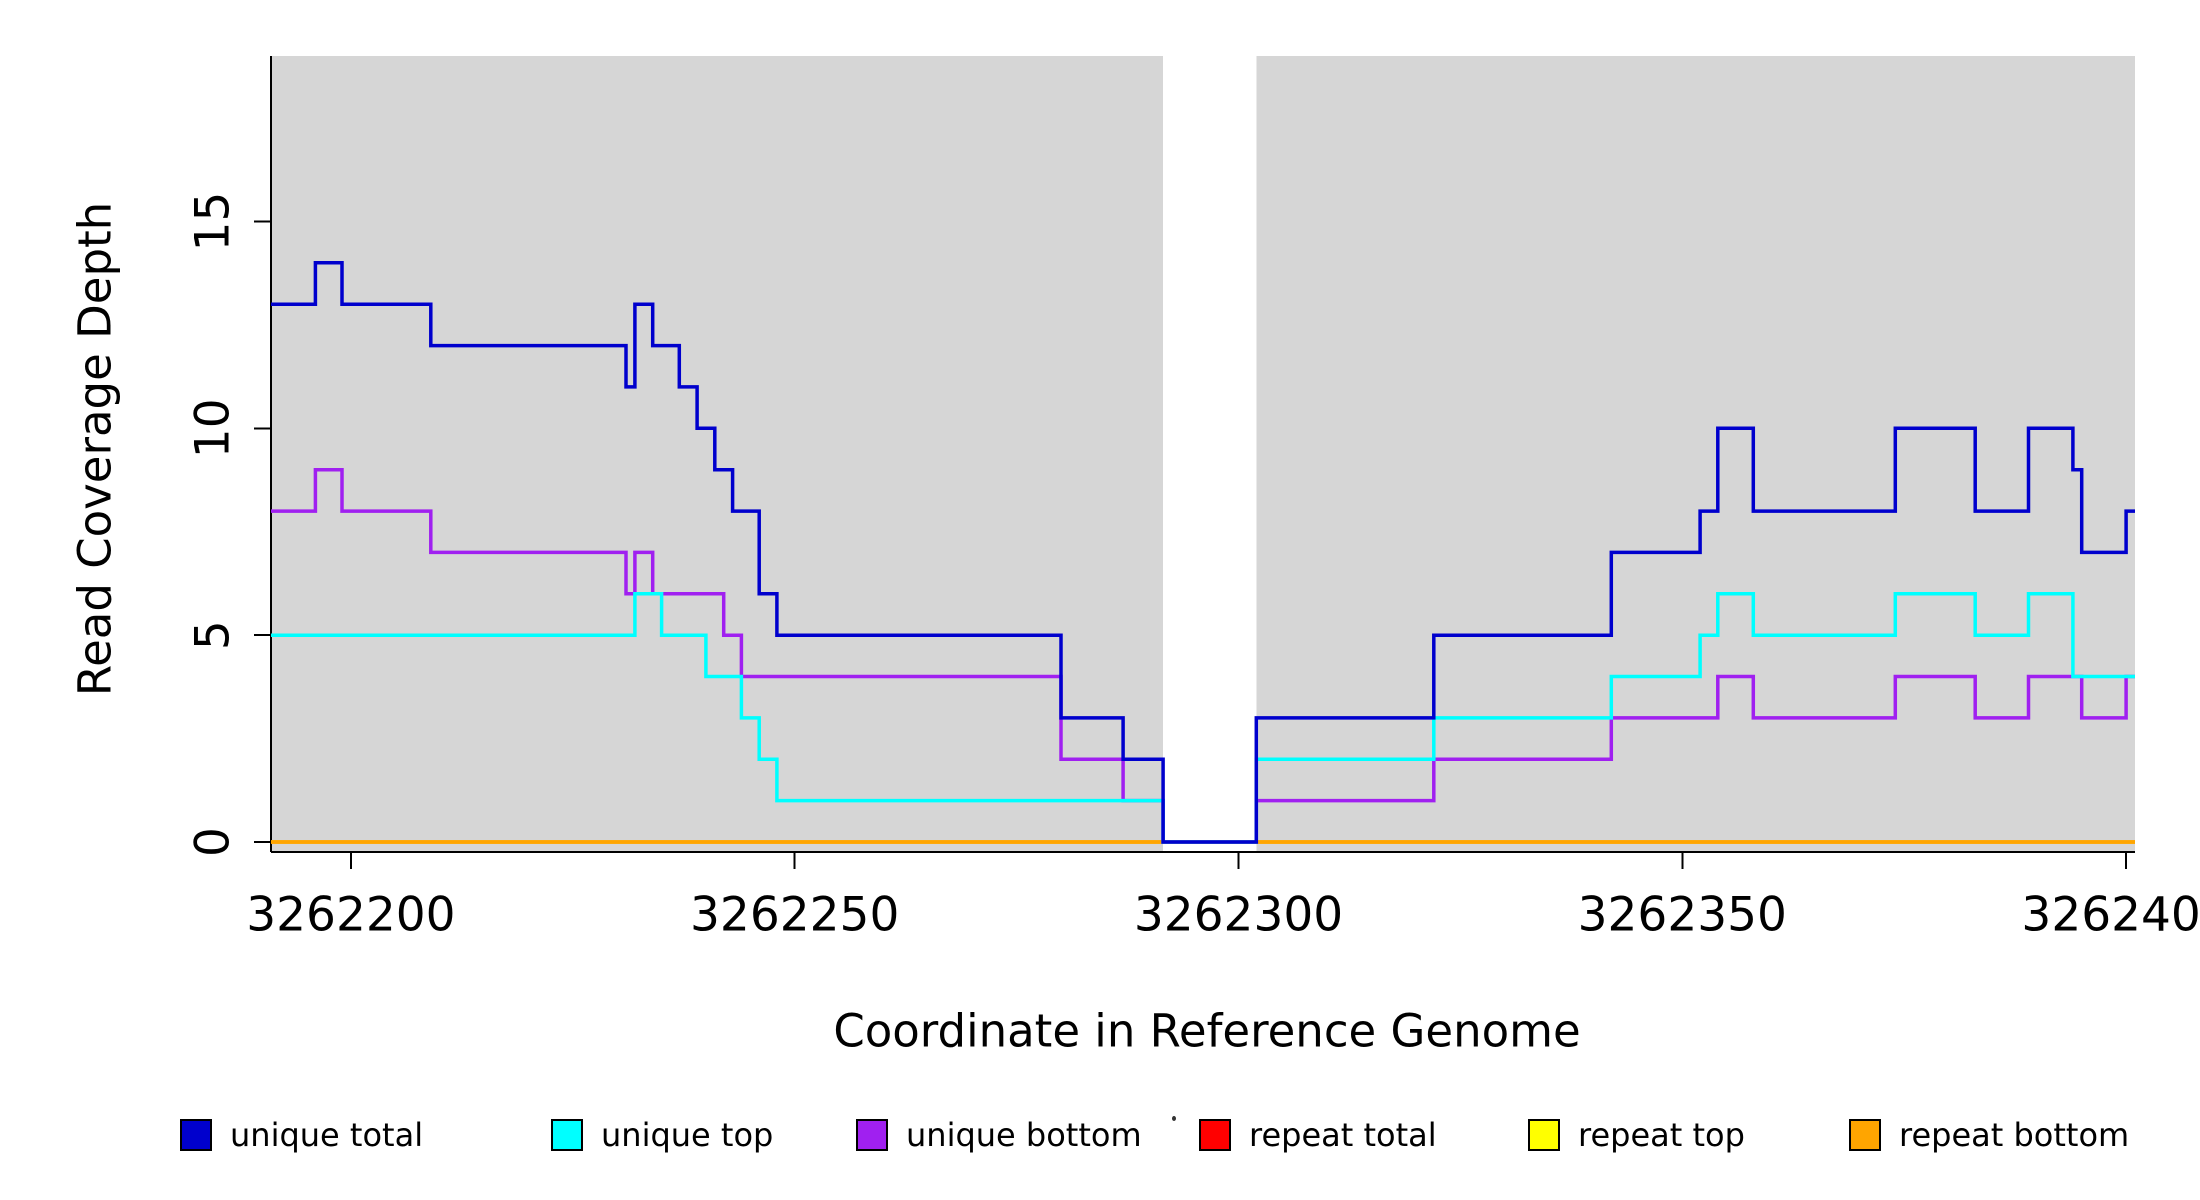 Image resolution: width=2200 pixels, height=1200 pixels. Describe the element at coordinates (213, 842) in the screenshot. I see `y-tick-label: 0` at that location.